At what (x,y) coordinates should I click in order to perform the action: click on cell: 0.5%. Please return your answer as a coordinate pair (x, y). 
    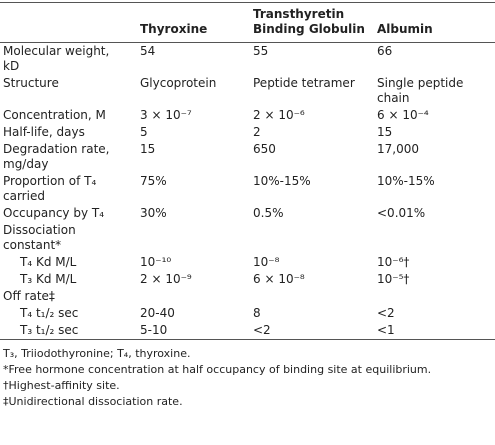
    Looking at the image, I should click on (268, 213).